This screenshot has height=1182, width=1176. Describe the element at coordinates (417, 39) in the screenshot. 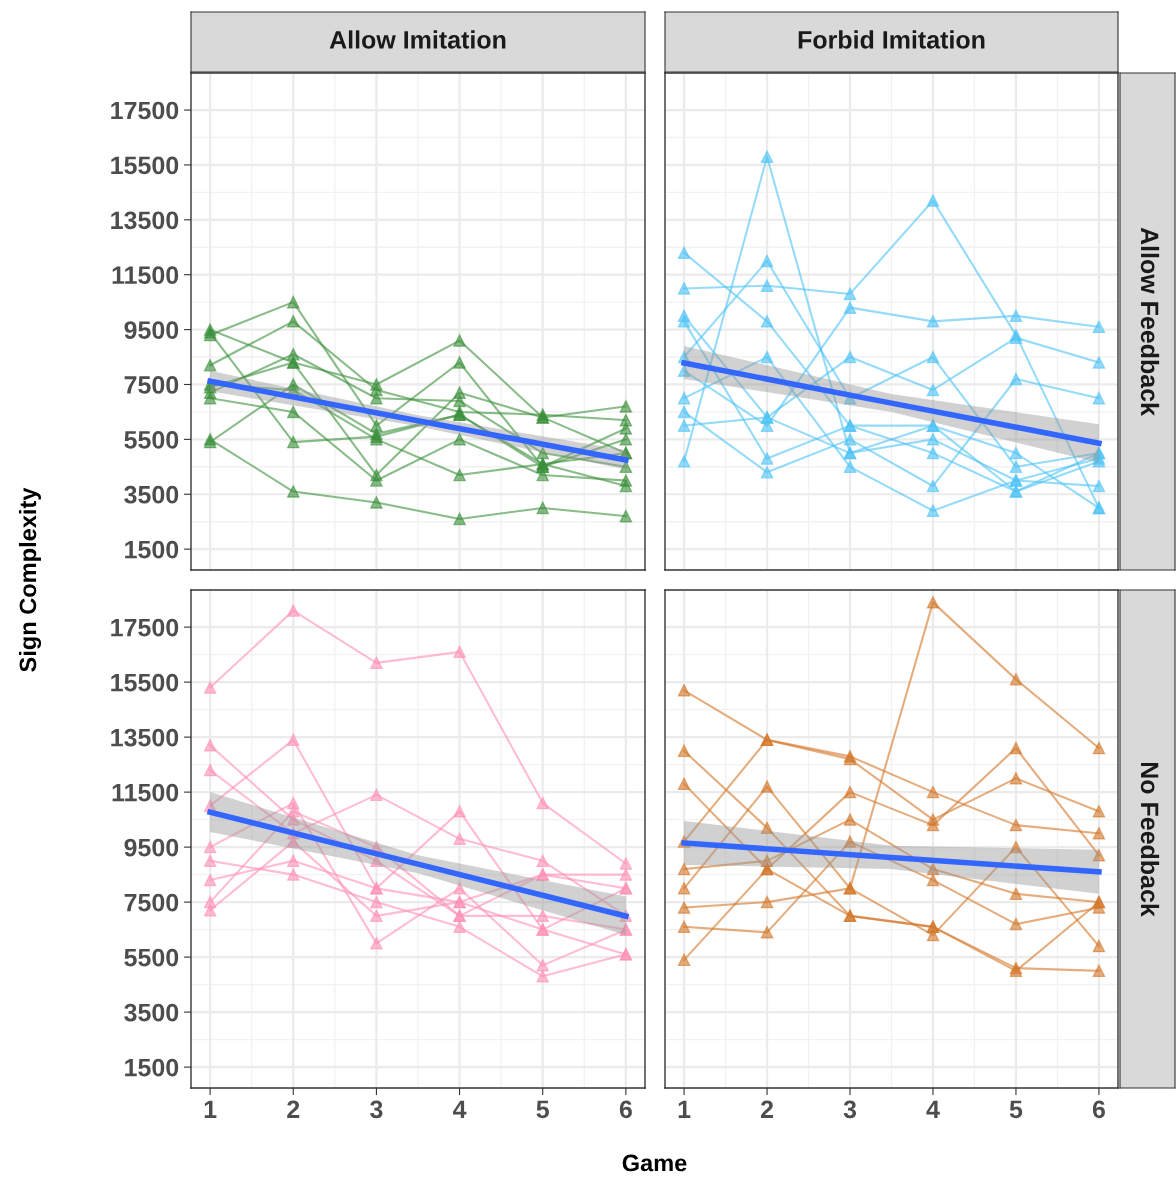

I see `chart-title: Allow Imitation` at that location.